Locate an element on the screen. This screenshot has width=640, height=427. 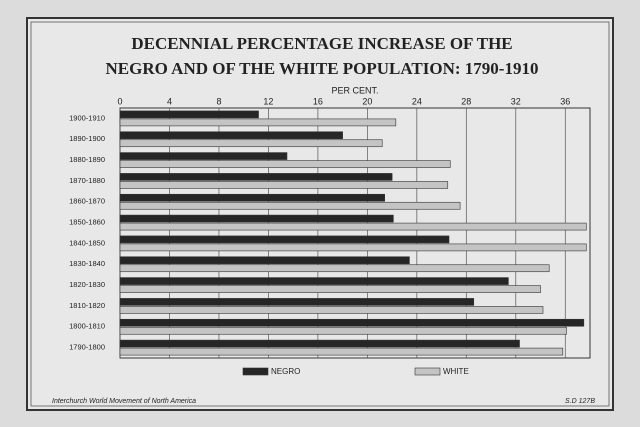
x-tick-label: 16 is located at coordinates (318, 101).